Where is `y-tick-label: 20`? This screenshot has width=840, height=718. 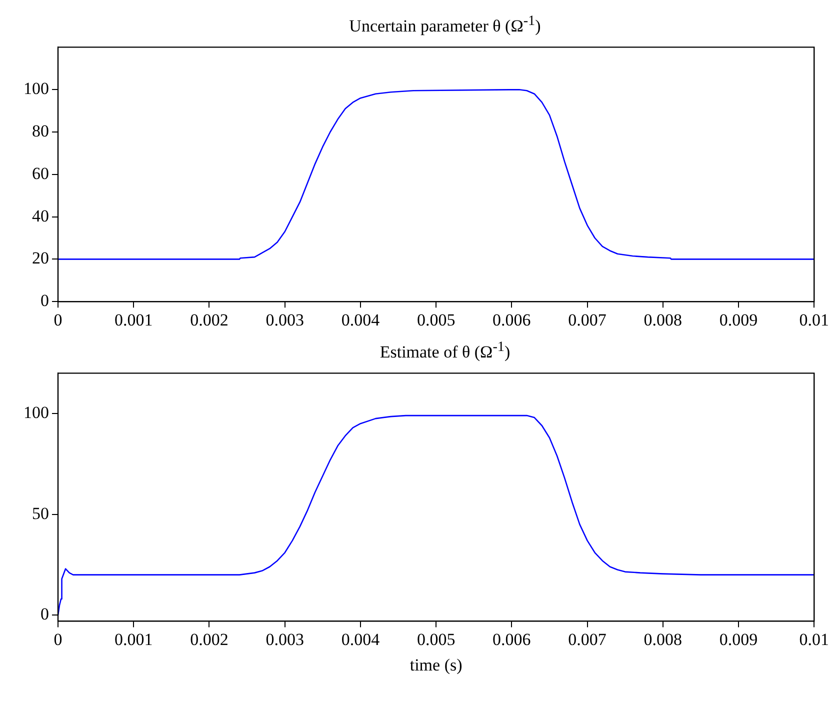 y-tick-label: 20 is located at coordinates (40, 258).